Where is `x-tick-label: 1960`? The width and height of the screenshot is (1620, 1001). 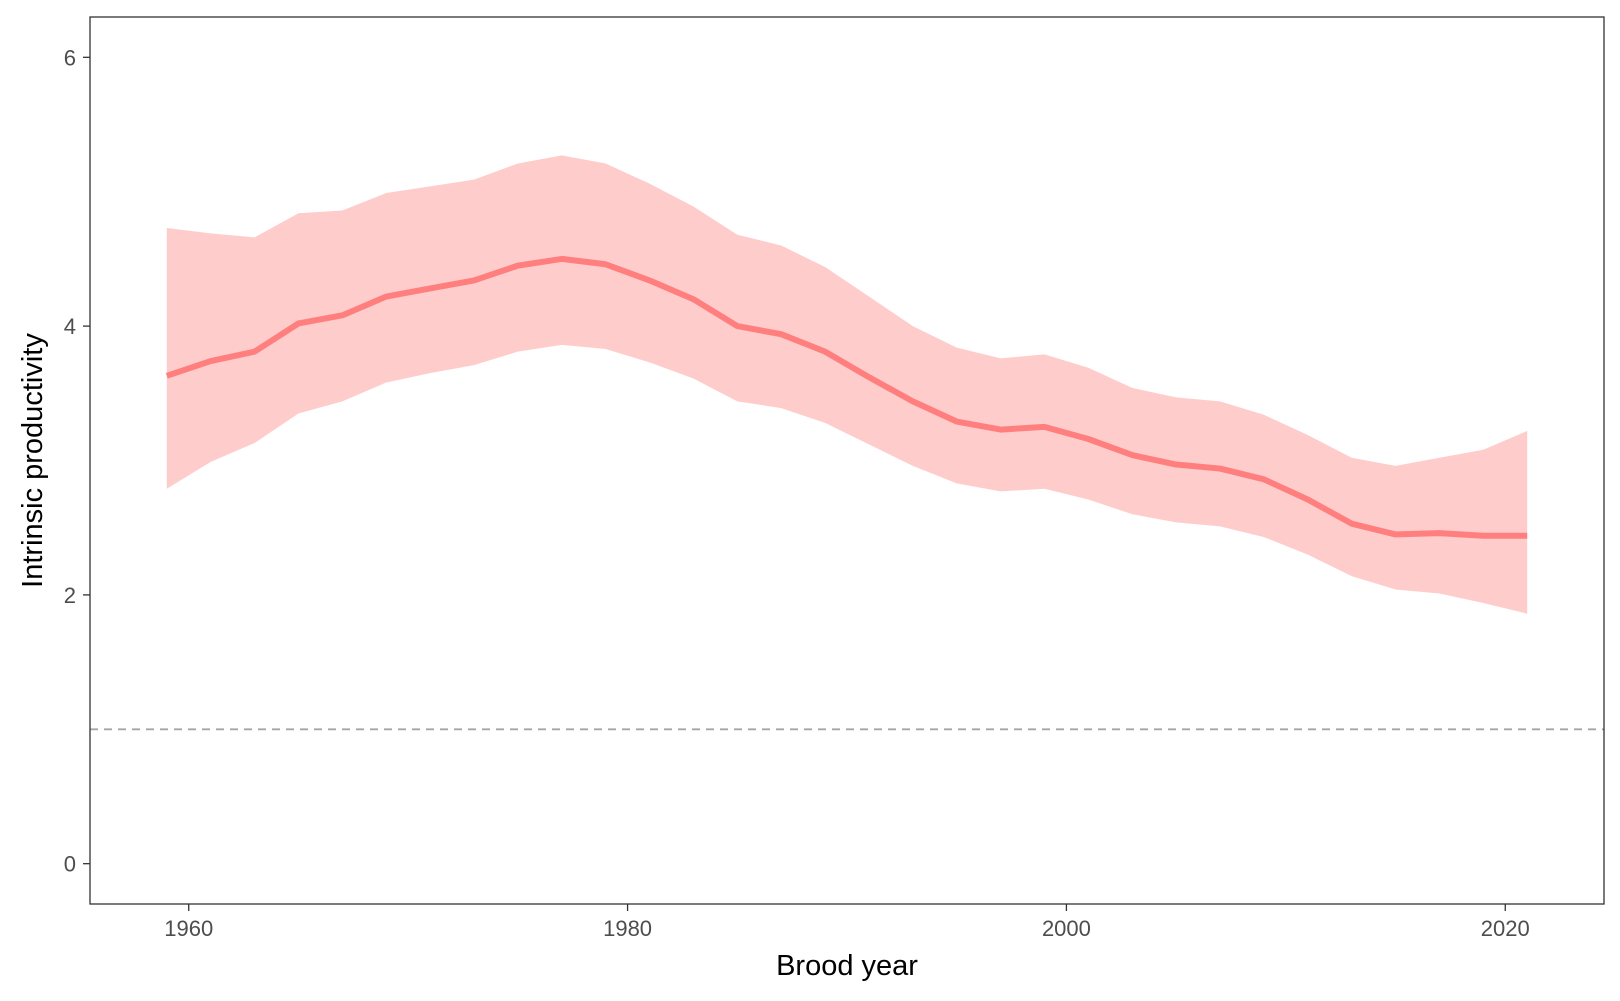 x-tick-label: 1960 is located at coordinates (188, 928).